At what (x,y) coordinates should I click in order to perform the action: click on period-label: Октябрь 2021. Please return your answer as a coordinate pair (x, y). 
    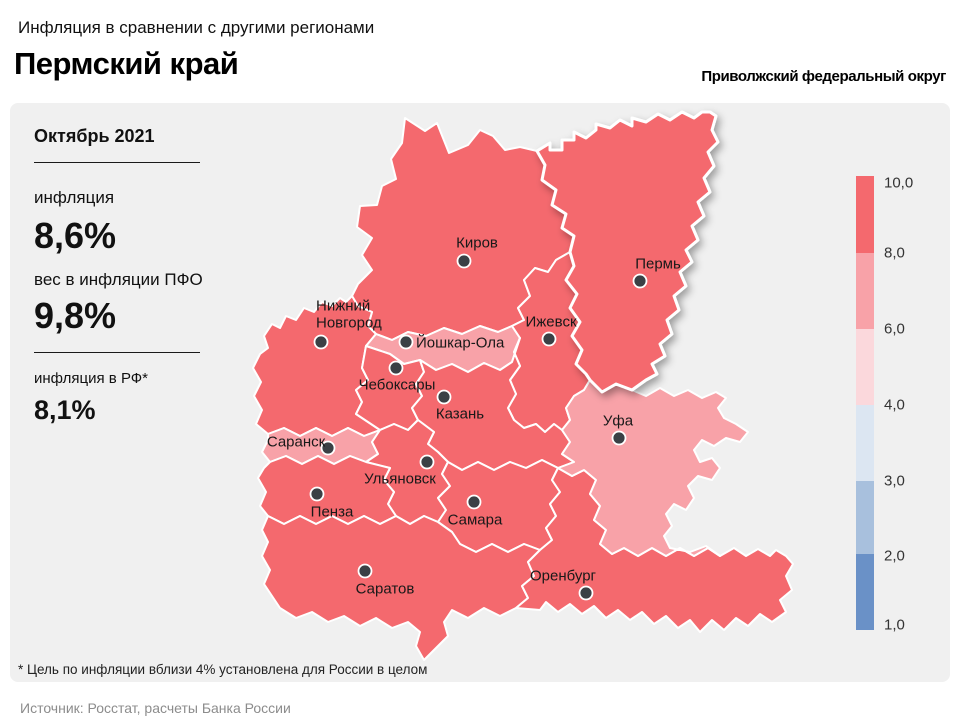
    Looking at the image, I should click on (94, 136).